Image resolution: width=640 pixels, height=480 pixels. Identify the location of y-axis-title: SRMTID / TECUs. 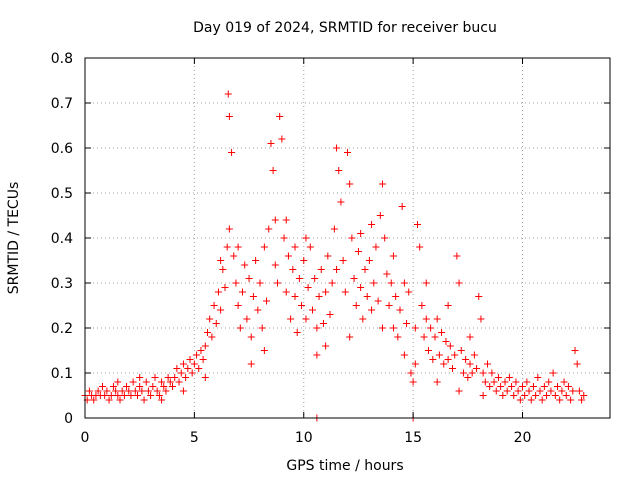
(14, 238).